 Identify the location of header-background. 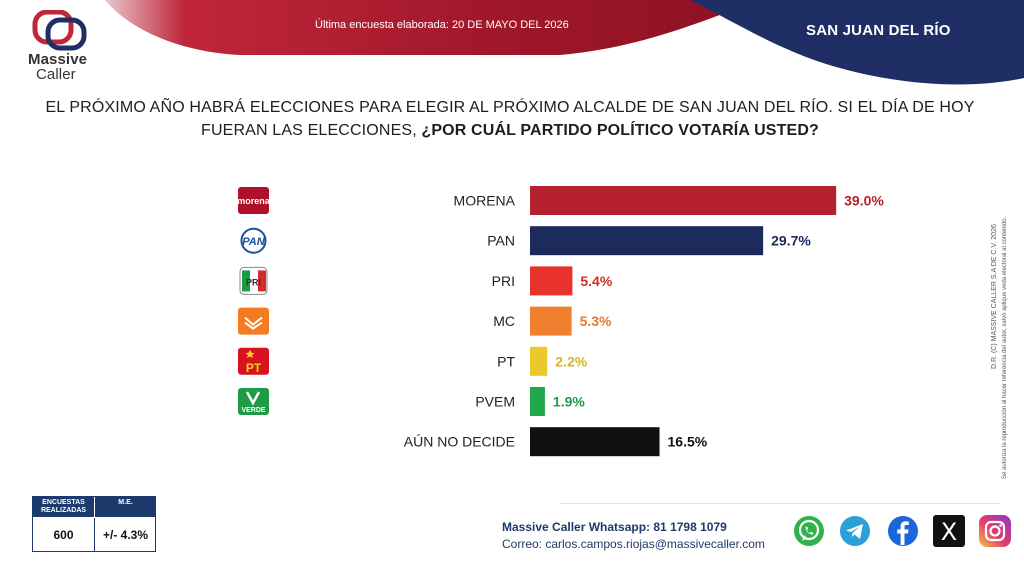
(564, 42).